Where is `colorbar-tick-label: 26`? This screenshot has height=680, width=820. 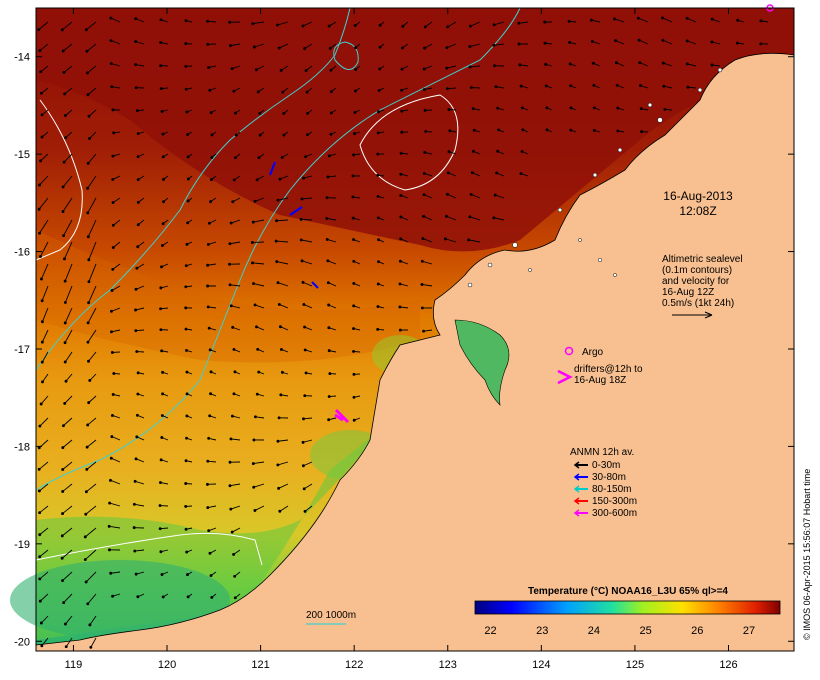
colorbar-tick-label: 26 is located at coordinates (697, 631).